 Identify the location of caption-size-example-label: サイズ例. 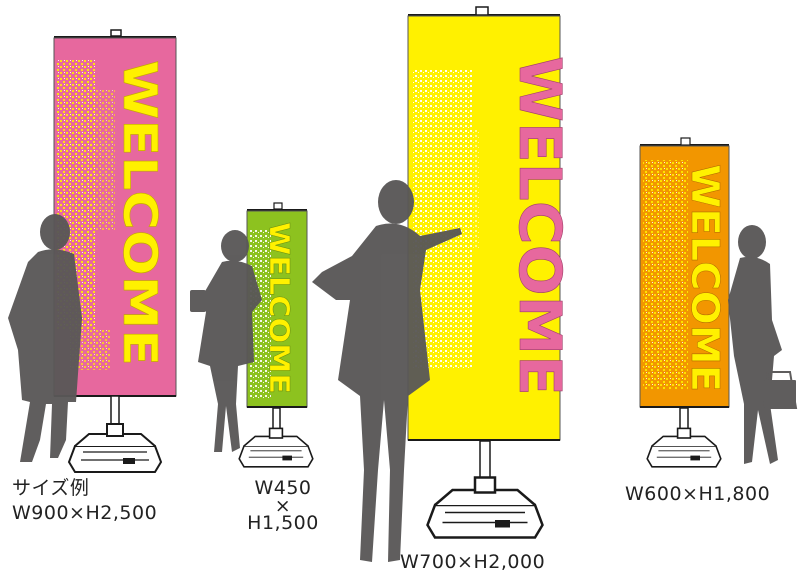
(51, 488).